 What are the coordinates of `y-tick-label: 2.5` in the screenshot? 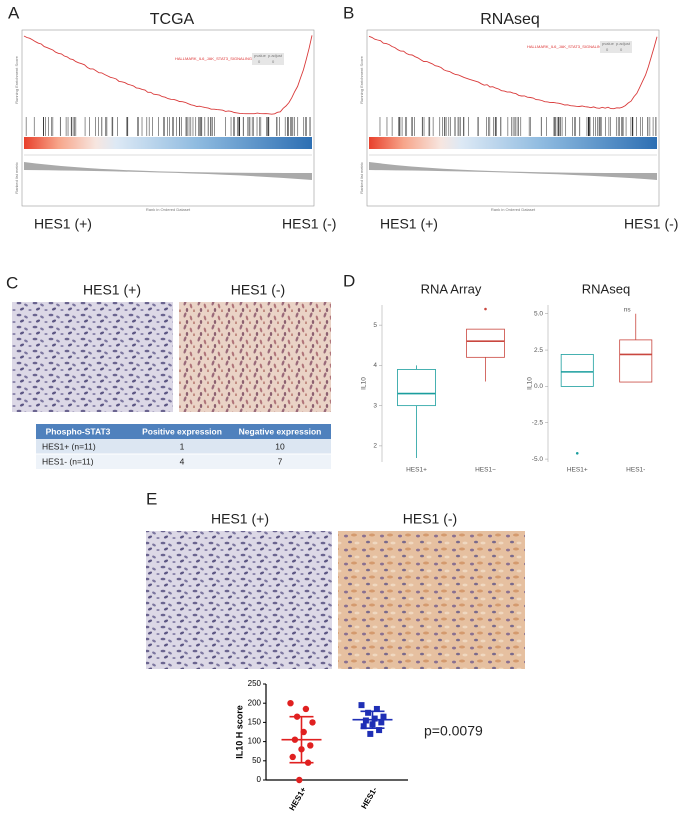 It's located at (538, 350).